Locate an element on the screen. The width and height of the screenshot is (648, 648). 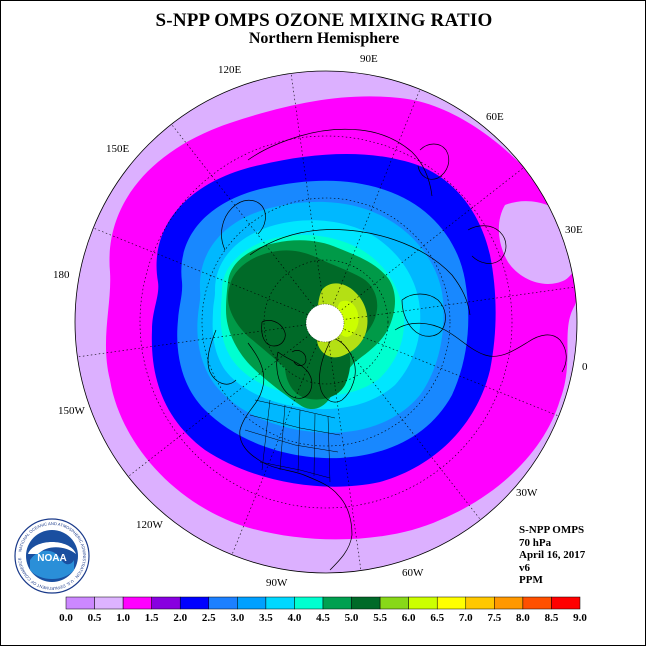
logo-wordmark: NOAA is located at coordinates (51, 558).